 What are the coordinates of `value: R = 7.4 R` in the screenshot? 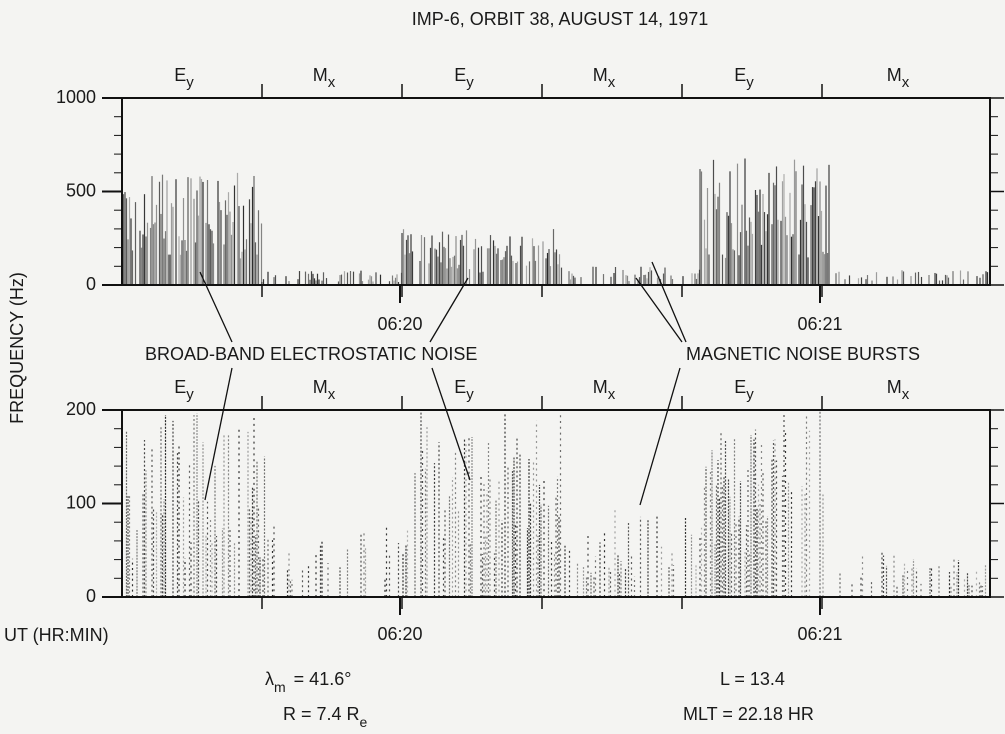 It's located at (321, 714).